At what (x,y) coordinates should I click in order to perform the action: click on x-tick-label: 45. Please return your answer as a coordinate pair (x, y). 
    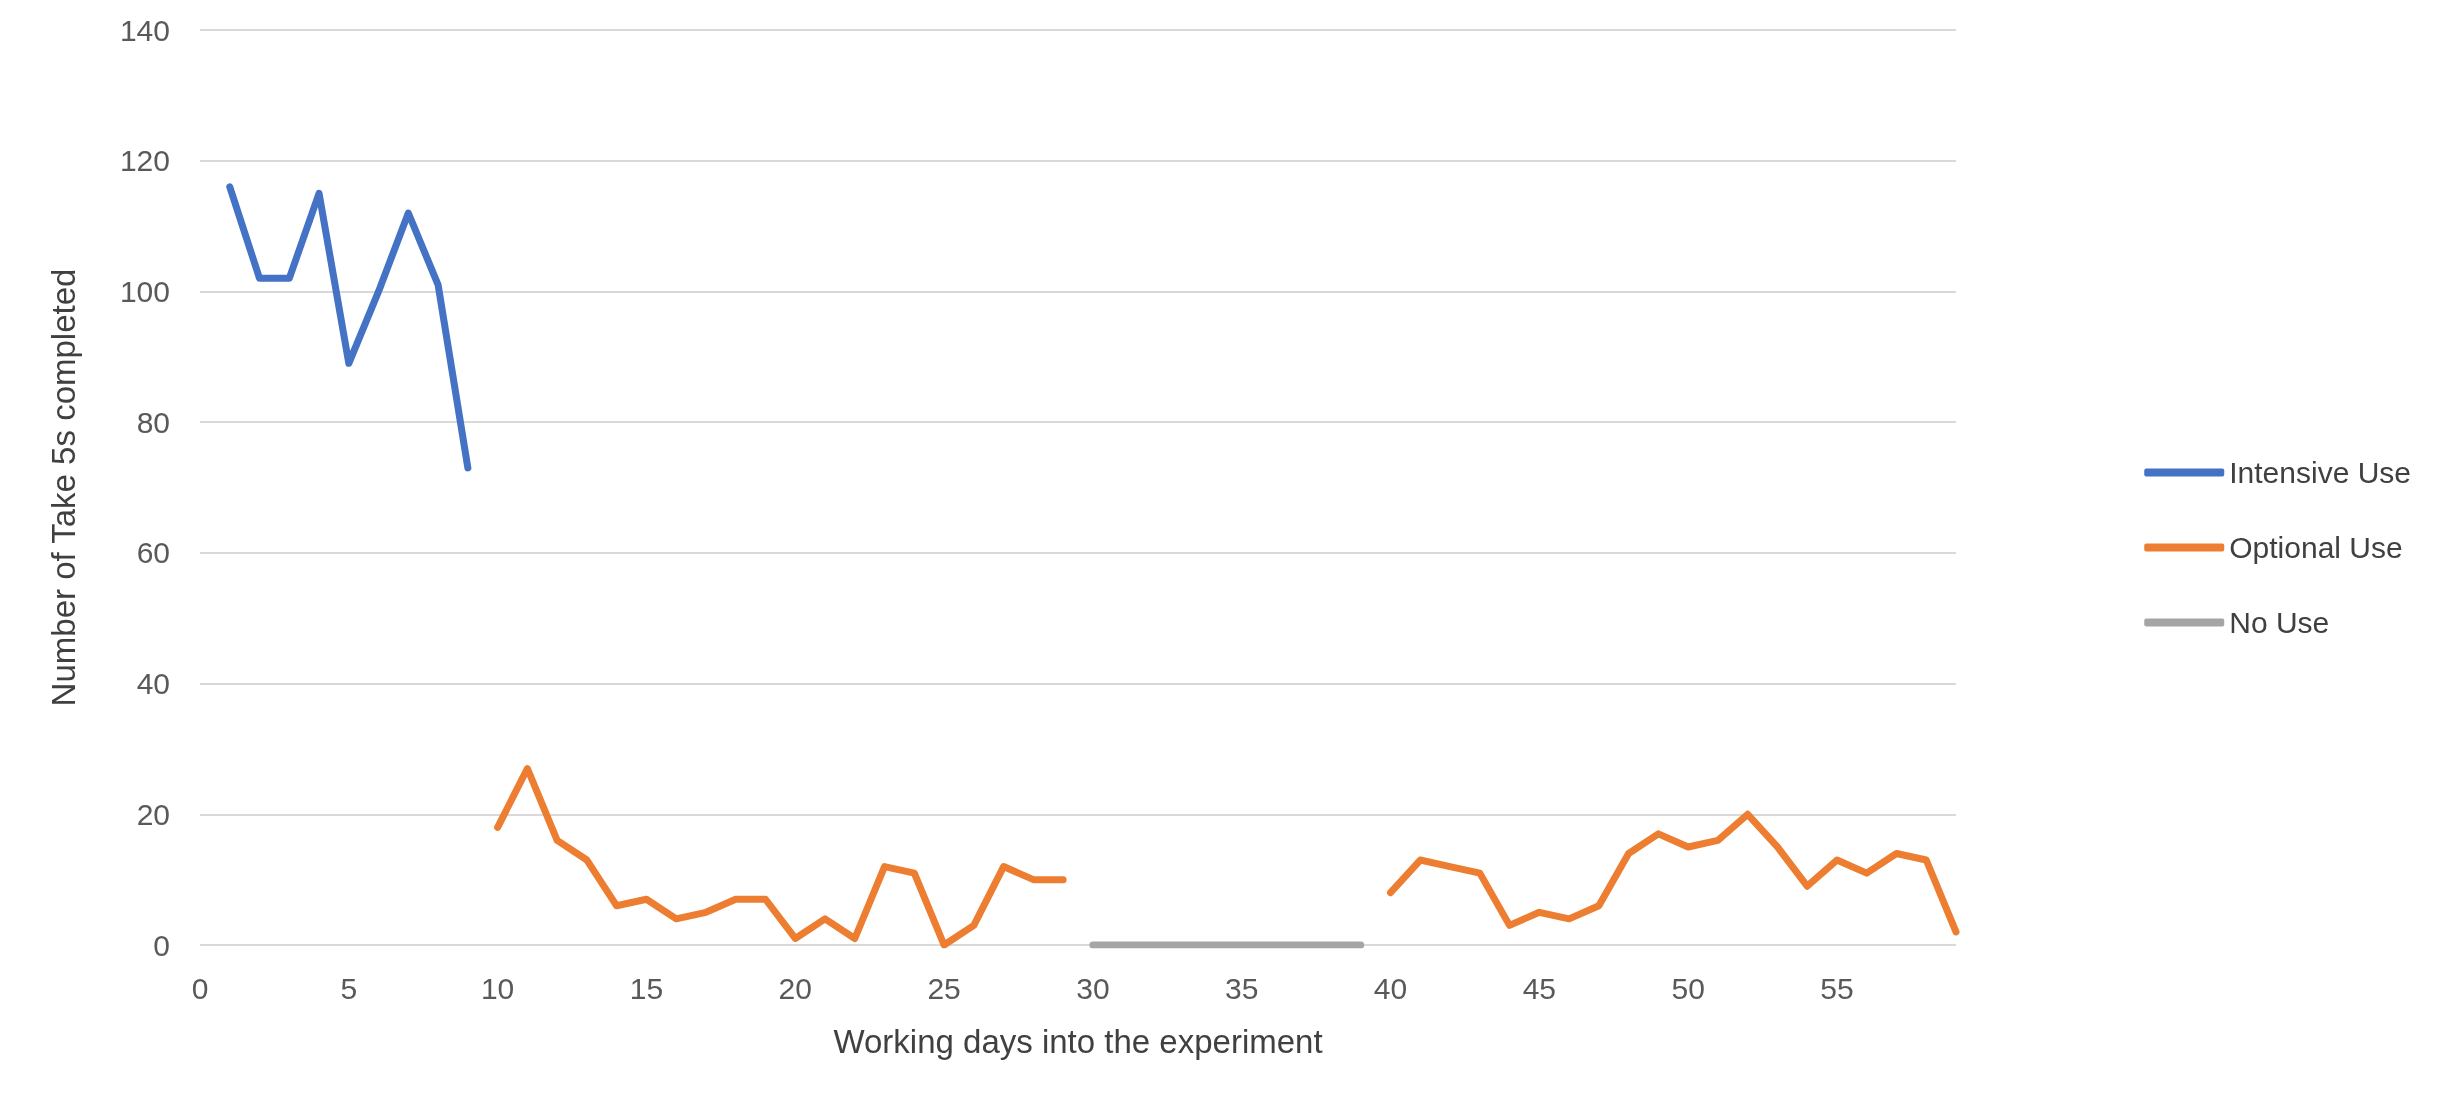
    Looking at the image, I should click on (1539, 988).